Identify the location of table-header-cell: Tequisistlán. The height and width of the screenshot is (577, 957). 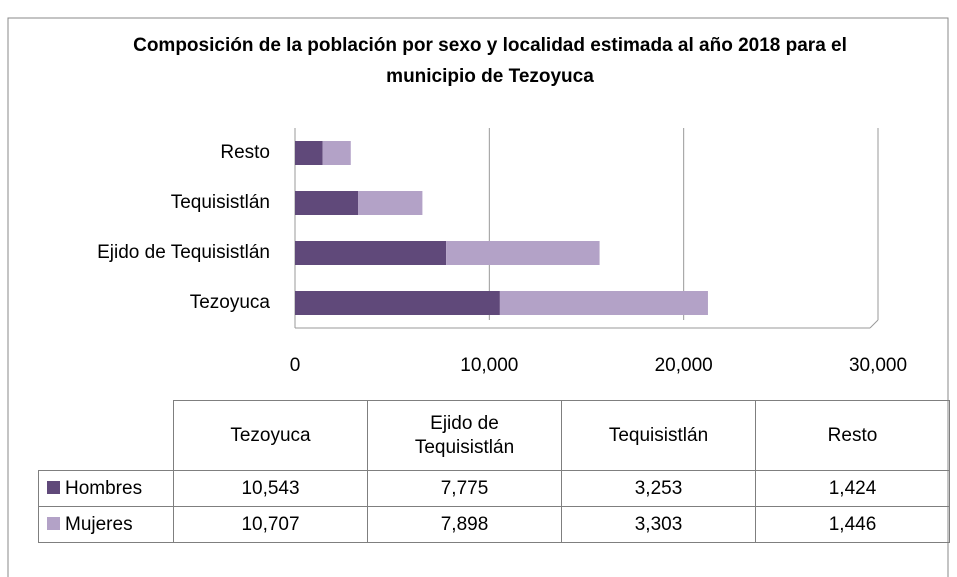
(658, 435).